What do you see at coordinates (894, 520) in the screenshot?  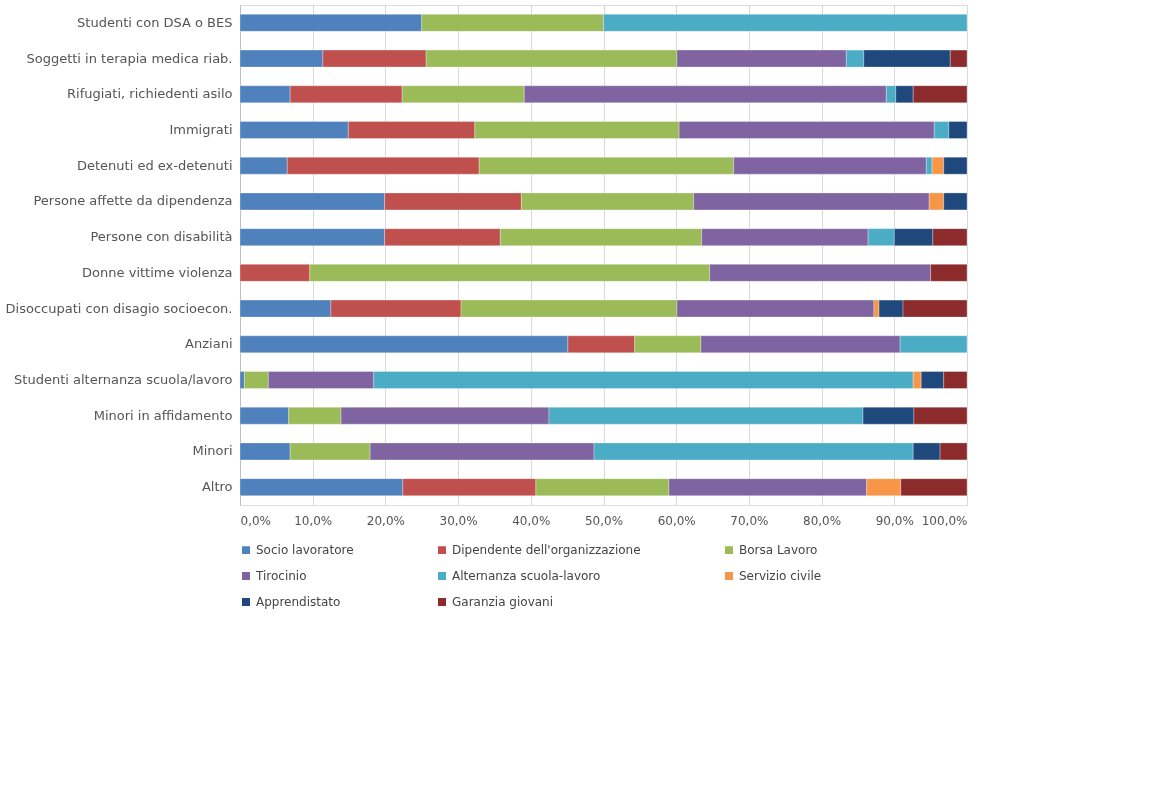 I see `x-tick-label: 90,0%` at bounding box center [894, 520].